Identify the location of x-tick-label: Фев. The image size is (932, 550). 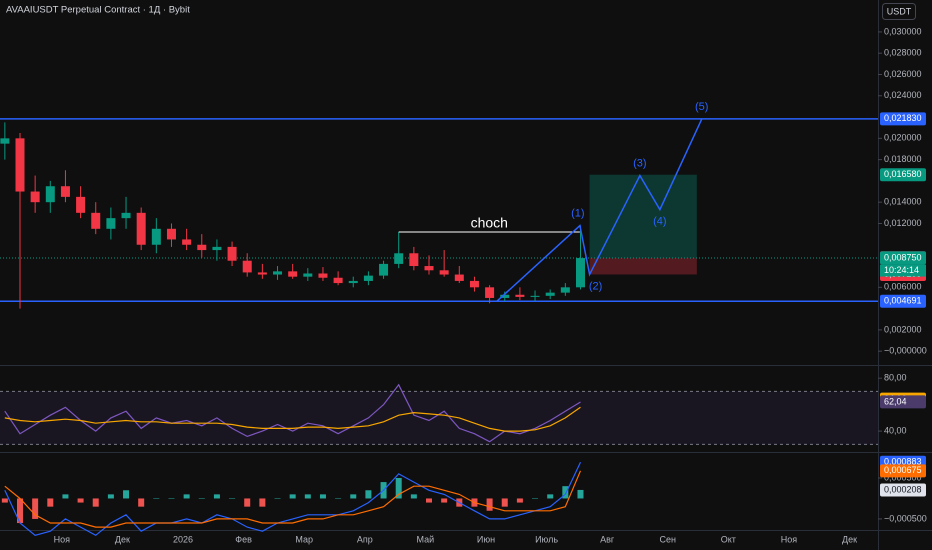
(243, 539).